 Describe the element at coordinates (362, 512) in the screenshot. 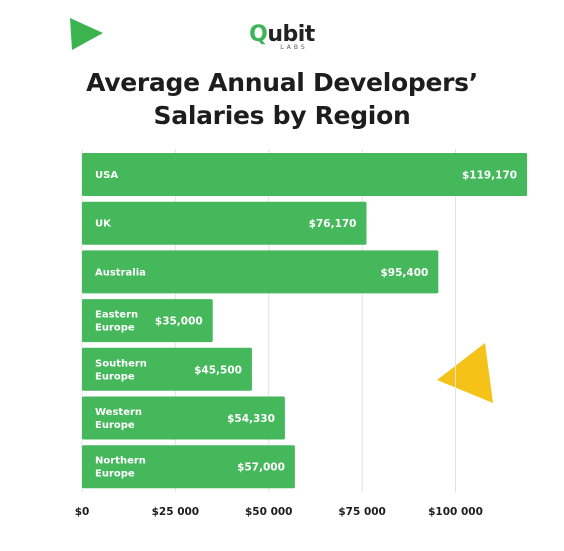

I see `x-tick-label-3: $75 000` at that location.